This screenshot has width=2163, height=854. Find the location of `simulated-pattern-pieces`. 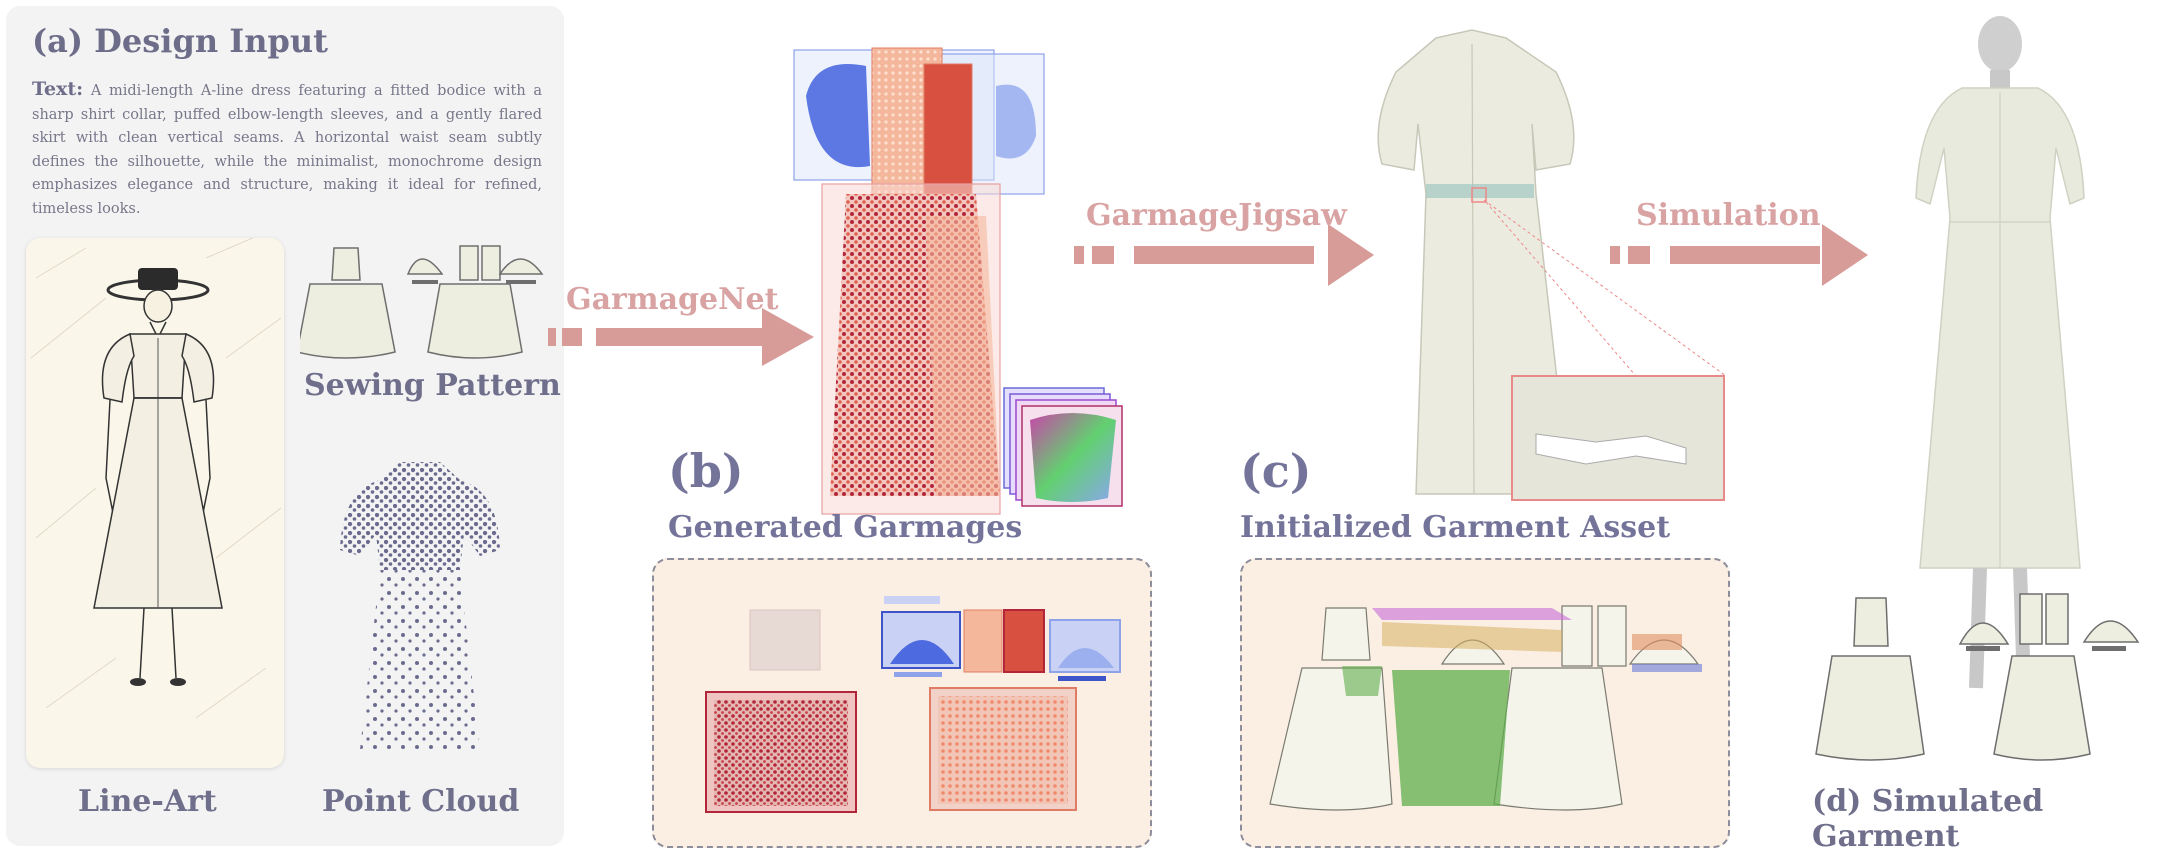

simulated-pattern-pieces is located at coordinates (1977, 677).